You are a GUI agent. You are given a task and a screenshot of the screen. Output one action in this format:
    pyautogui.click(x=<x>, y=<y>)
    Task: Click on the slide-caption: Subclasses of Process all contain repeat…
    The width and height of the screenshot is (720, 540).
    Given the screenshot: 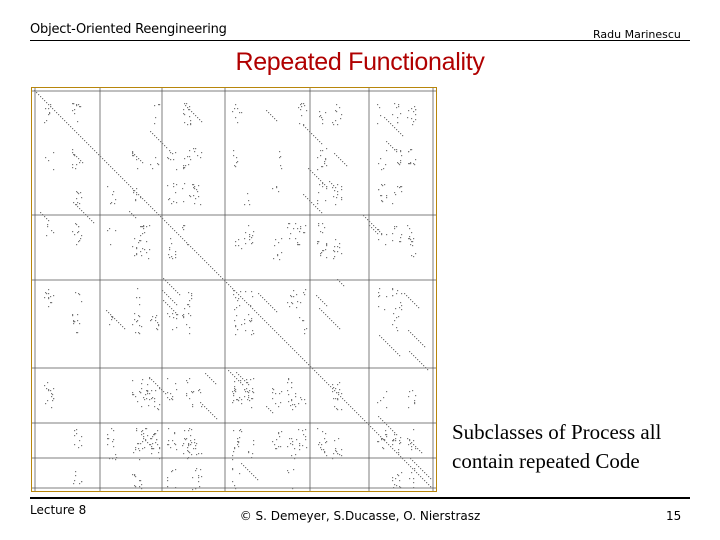 What is the action you would take?
    pyautogui.click(x=557, y=446)
    